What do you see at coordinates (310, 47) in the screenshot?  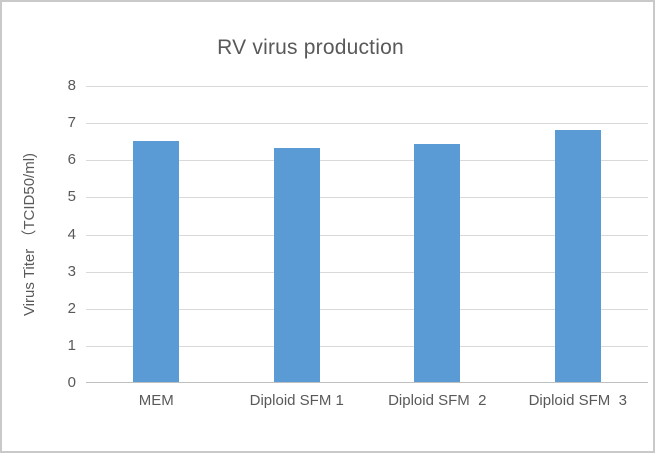 I see `chart-title: RV virus production` at bounding box center [310, 47].